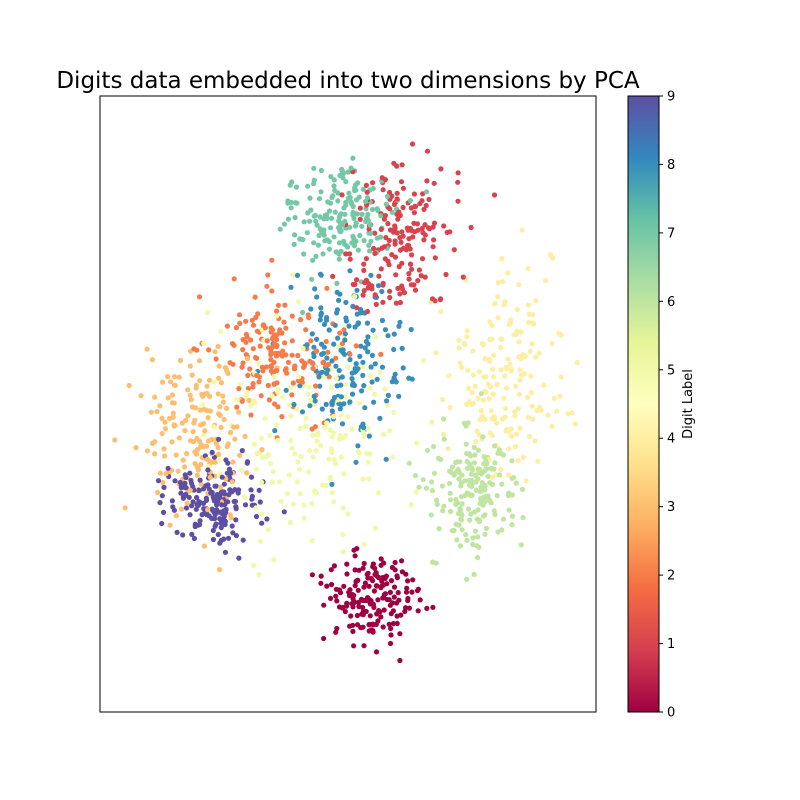  I want to click on colorbar-tick-label: 9, so click(671, 97).